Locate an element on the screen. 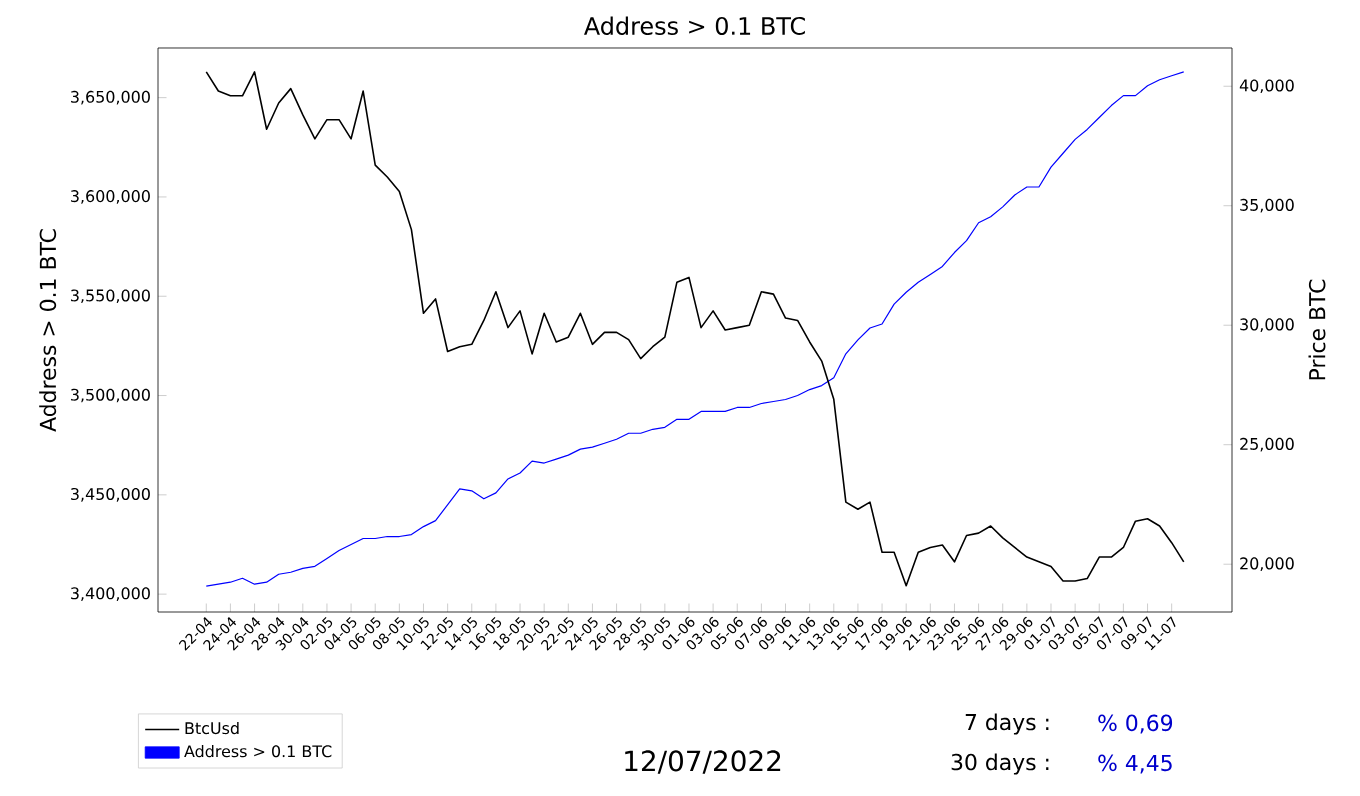 This screenshot has height=796, width=1360. text: 7 days : is located at coordinates (1007, 724).